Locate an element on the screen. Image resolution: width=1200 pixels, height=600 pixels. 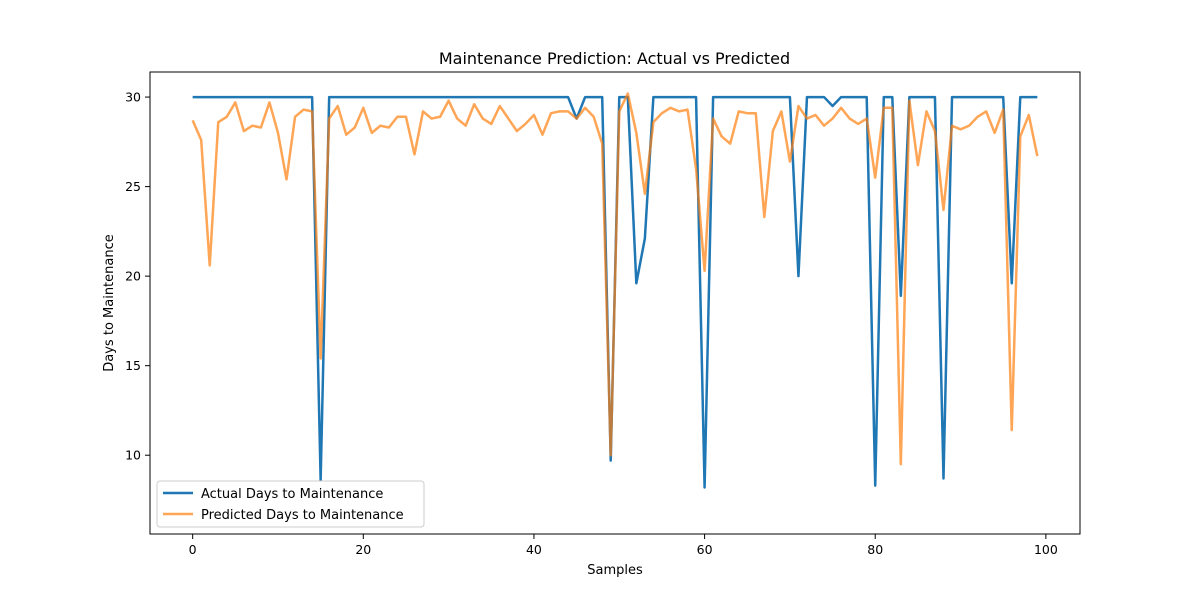
x-tick-label: 40 is located at coordinates (534, 549).